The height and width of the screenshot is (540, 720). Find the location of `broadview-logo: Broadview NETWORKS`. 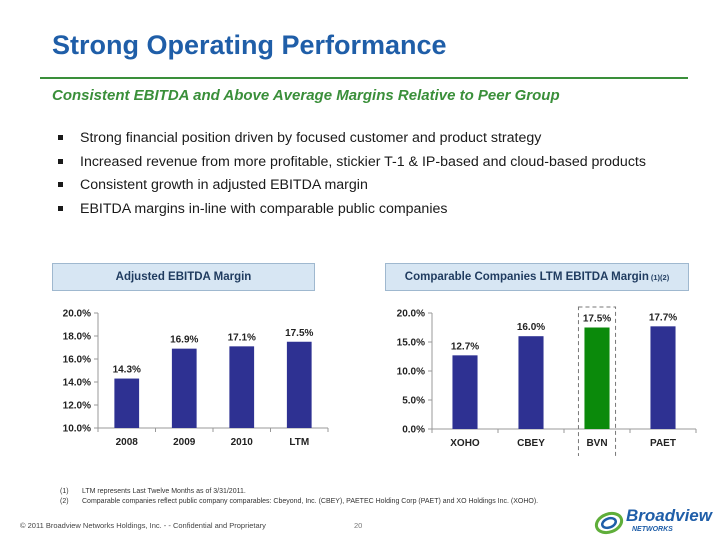

broadview-logo: Broadview NETWORKS is located at coordinates (653, 522).